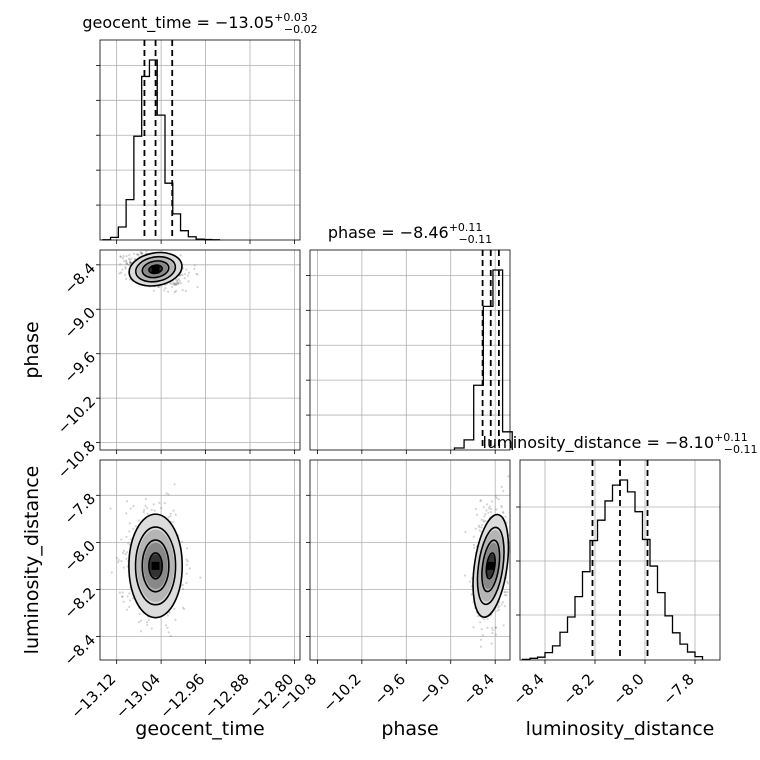  Describe the element at coordinates (227, 696) in the screenshot. I see `x-tick-label: −12.88` at that location.